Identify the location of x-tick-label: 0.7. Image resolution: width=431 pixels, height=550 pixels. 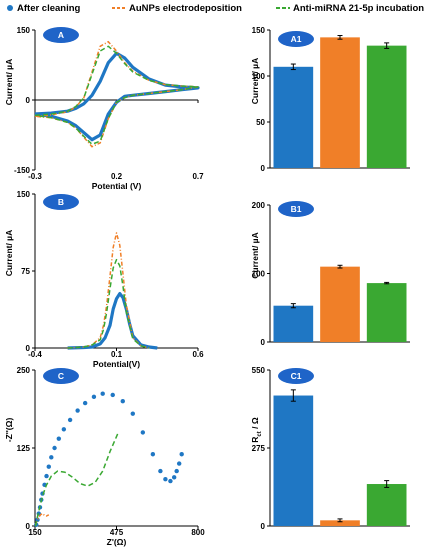
(198, 176).